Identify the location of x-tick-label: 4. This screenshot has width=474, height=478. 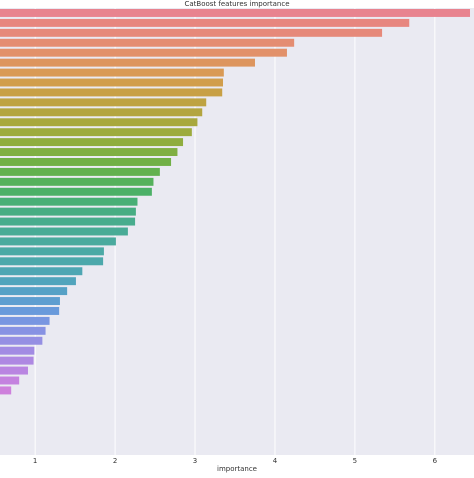
(275, 461).